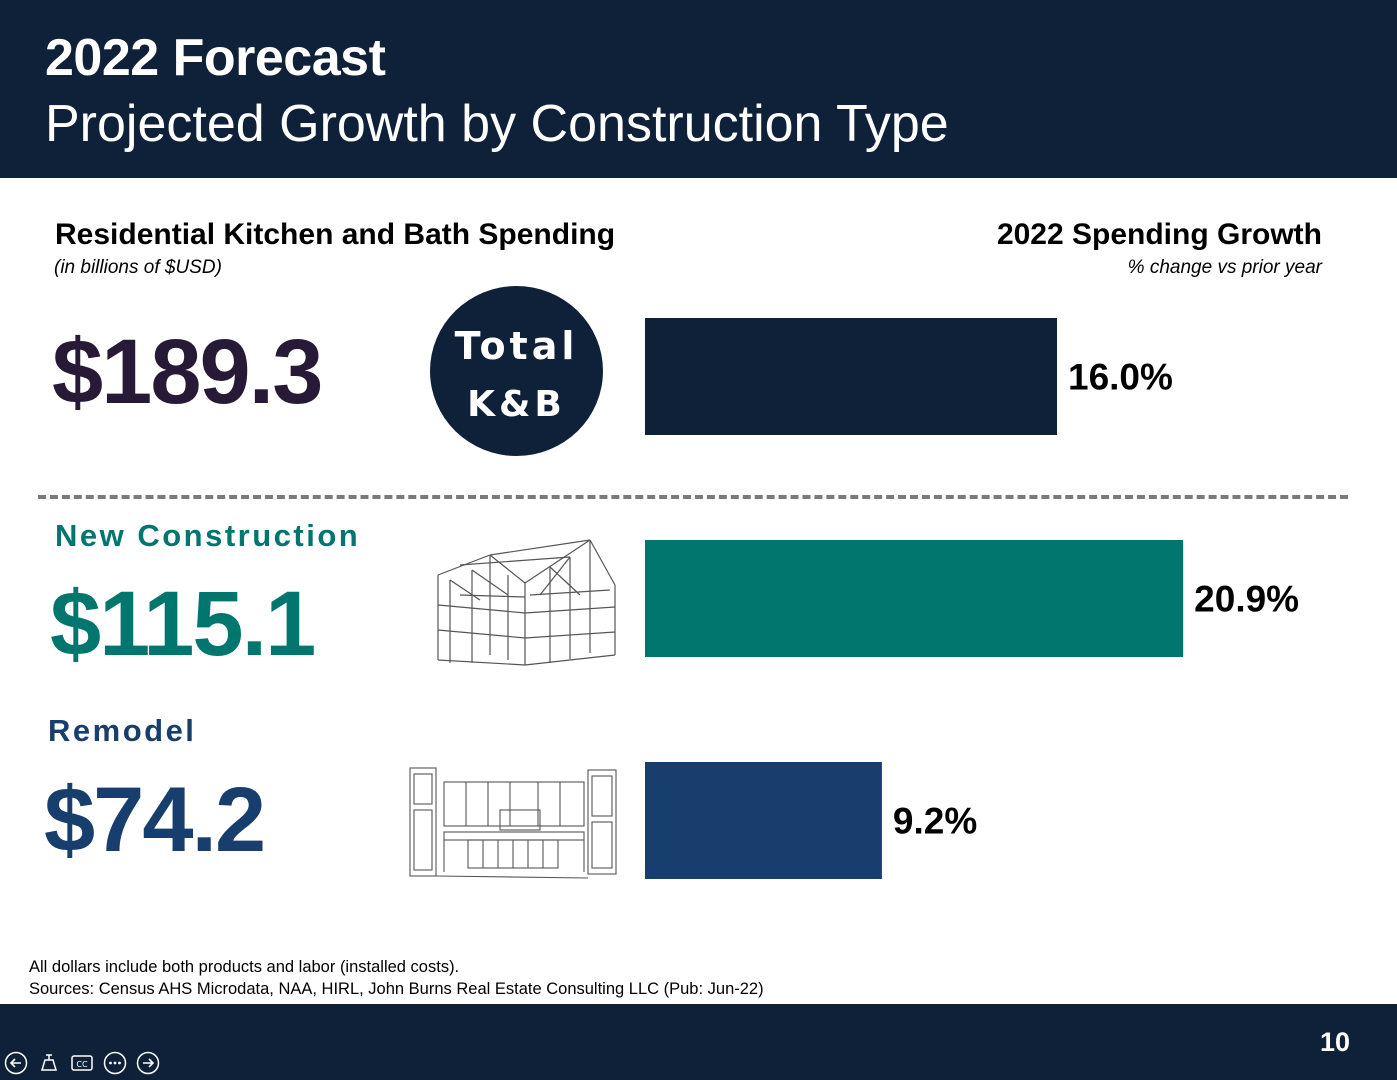 The image size is (1397, 1080). I want to click on slide-subtitle: Projected Growth by Construction Type, so click(497, 124).